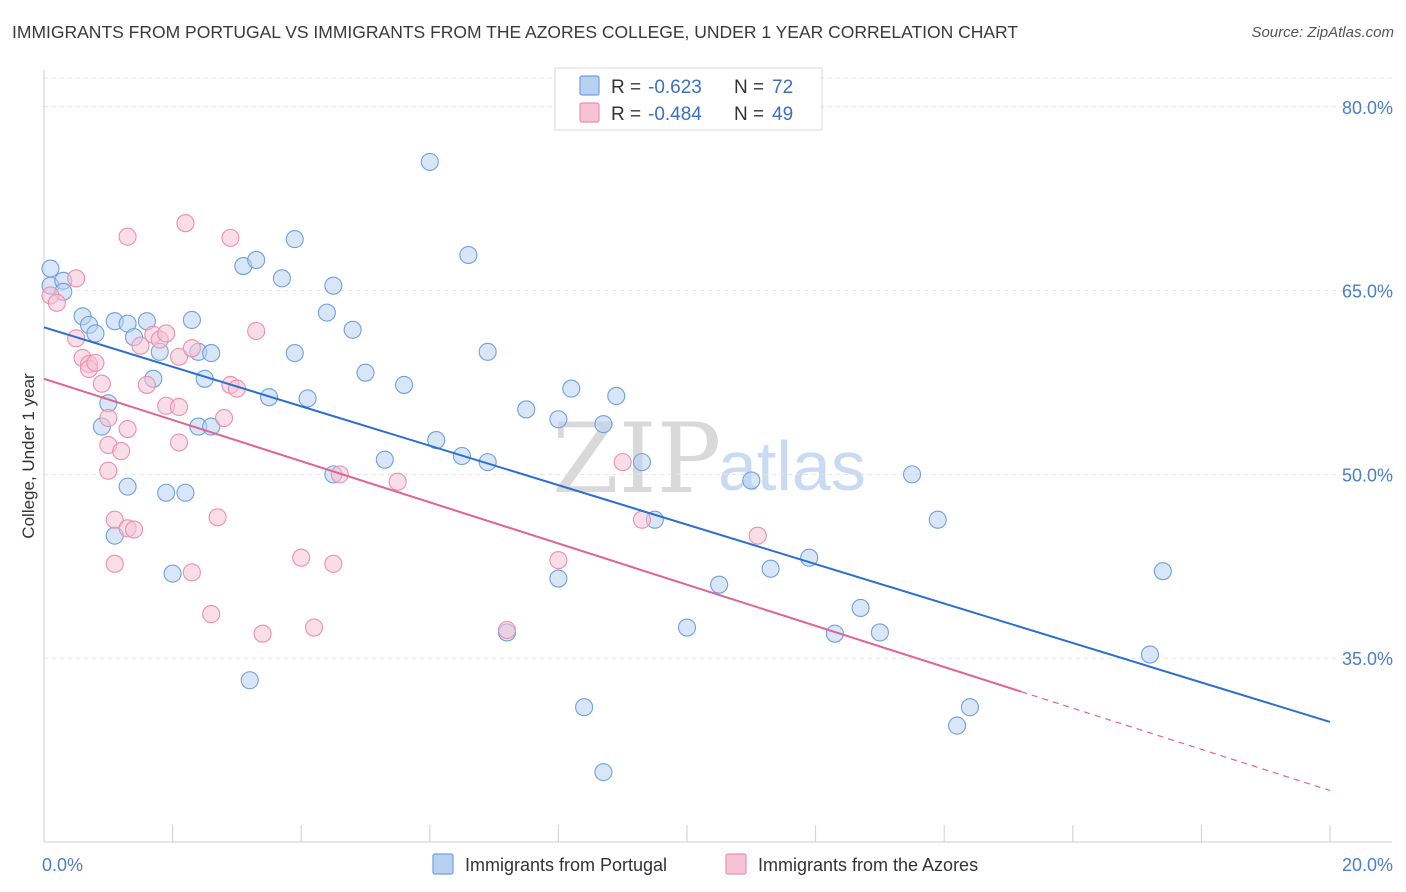  Describe the element at coordinates (589, 85) in the screenshot. I see `legend-swatch-portugal` at that location.